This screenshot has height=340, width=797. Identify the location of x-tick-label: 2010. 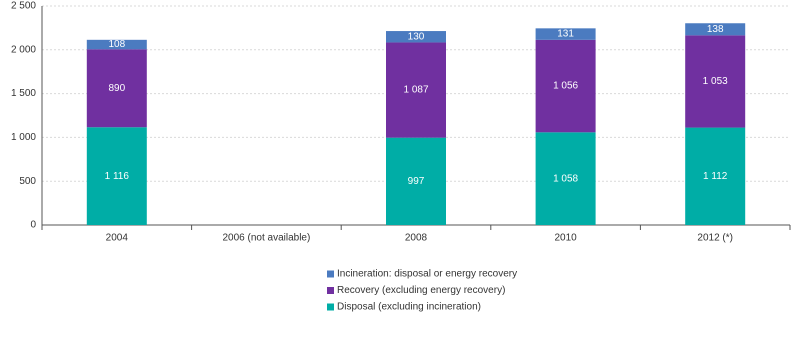
(565, 238).